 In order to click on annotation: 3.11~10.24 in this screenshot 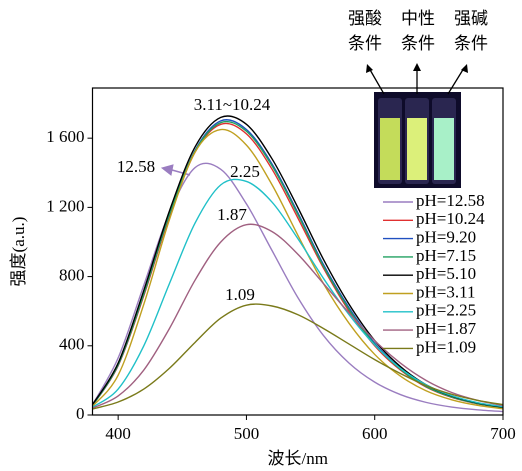, I will do `click(232, 104)`.